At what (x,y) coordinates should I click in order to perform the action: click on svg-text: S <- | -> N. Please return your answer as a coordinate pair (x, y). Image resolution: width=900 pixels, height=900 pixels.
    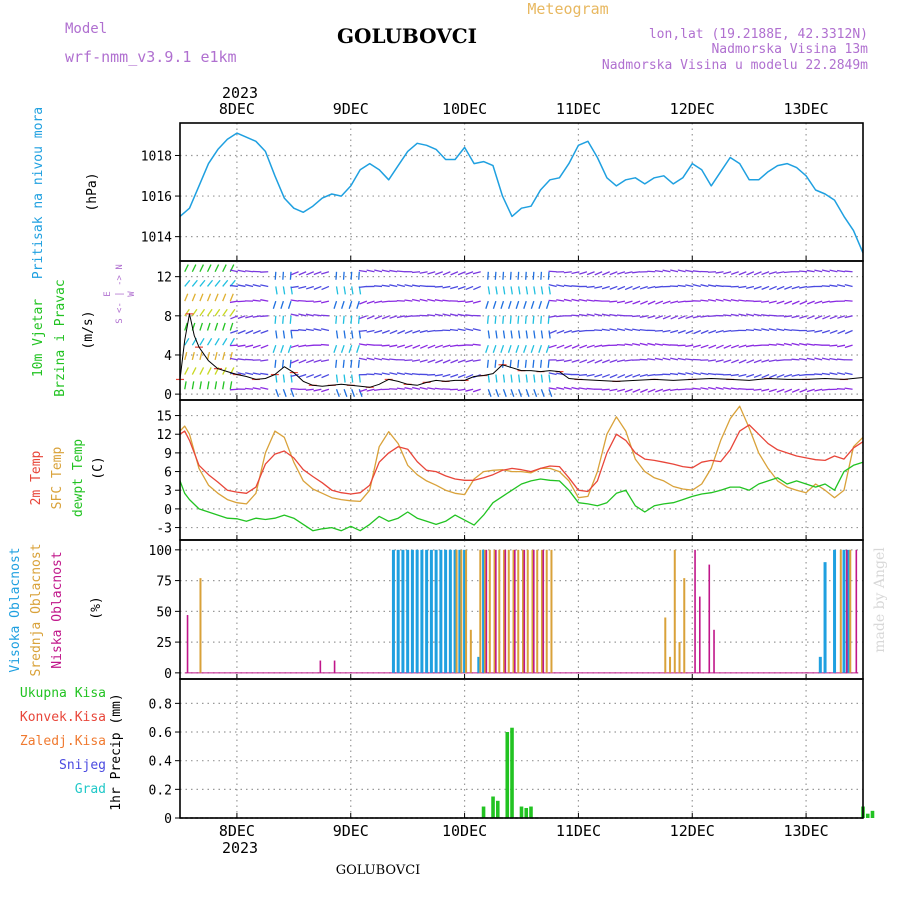
    Looking at the image, I should click on (120, 294).